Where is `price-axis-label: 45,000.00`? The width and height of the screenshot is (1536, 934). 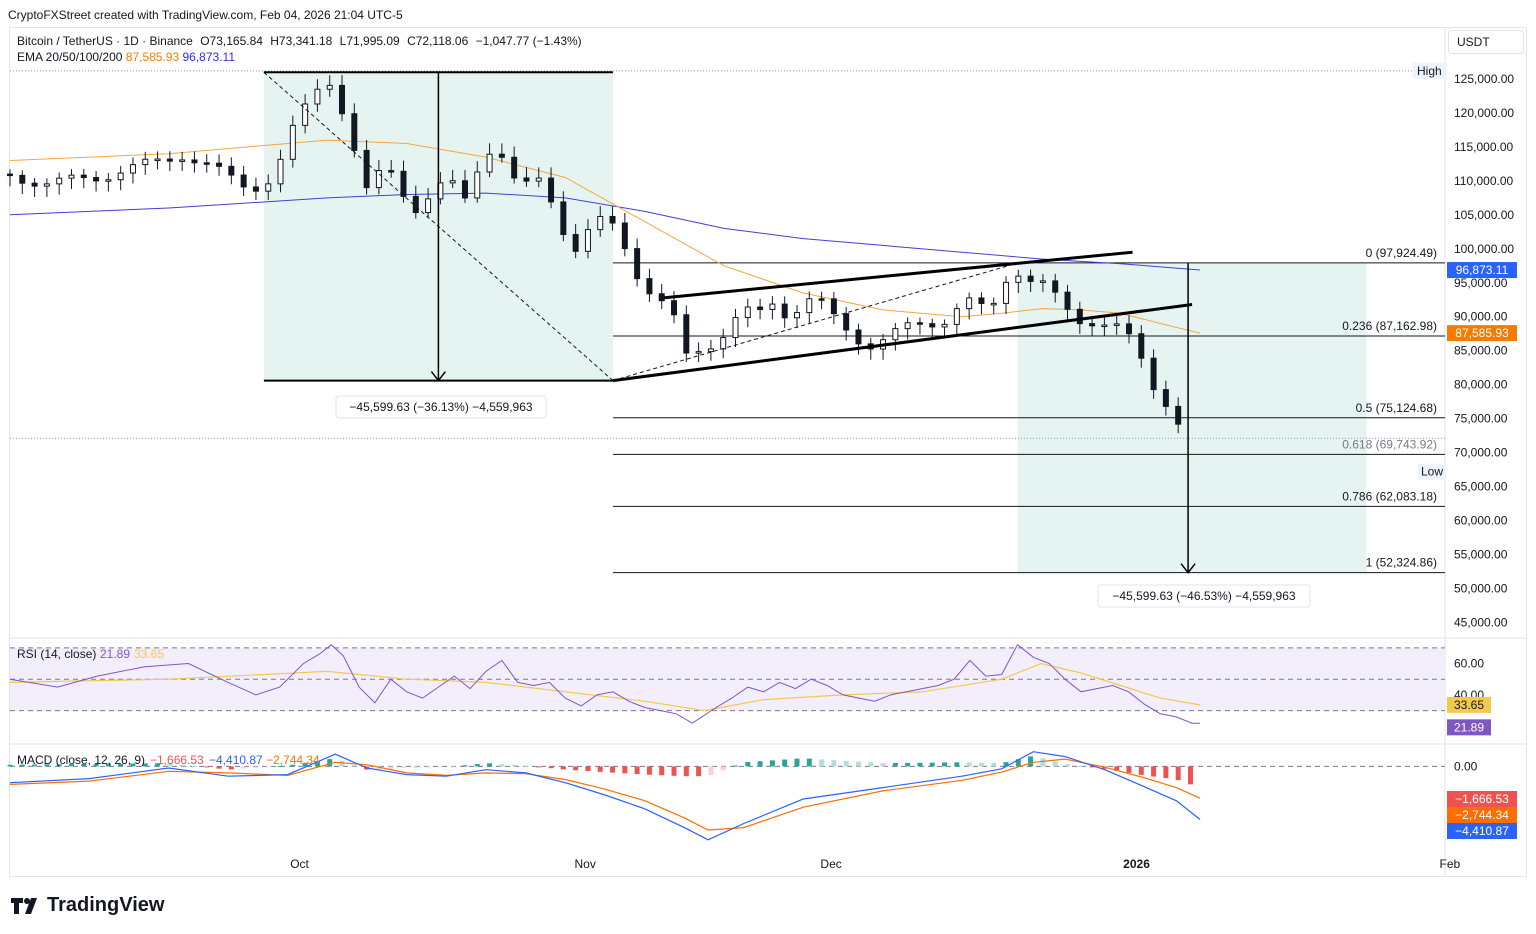 price-axis-label: 45,000.00 is located at coordinates (1481, 622).